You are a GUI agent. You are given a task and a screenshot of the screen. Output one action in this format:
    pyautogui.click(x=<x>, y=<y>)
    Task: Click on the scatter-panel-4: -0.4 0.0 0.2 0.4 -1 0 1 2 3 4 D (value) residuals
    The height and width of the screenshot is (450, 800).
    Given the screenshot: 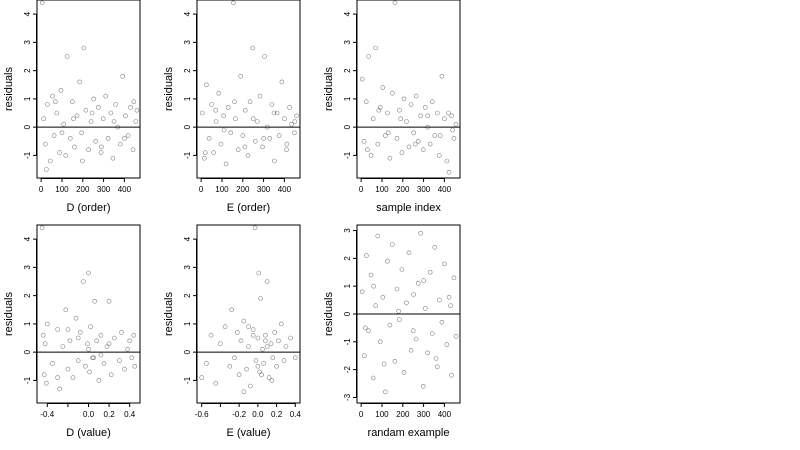 What is the action you would take?
    pyautogui.click(x=72, y=331)
    